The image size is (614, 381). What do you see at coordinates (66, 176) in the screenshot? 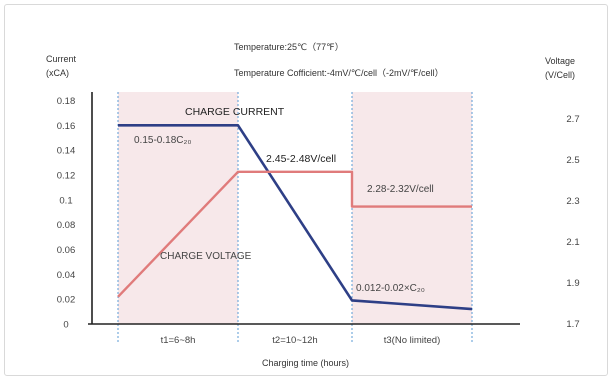
I see `y-left-tick-6: 0.12` at bounding box center [66, 176].